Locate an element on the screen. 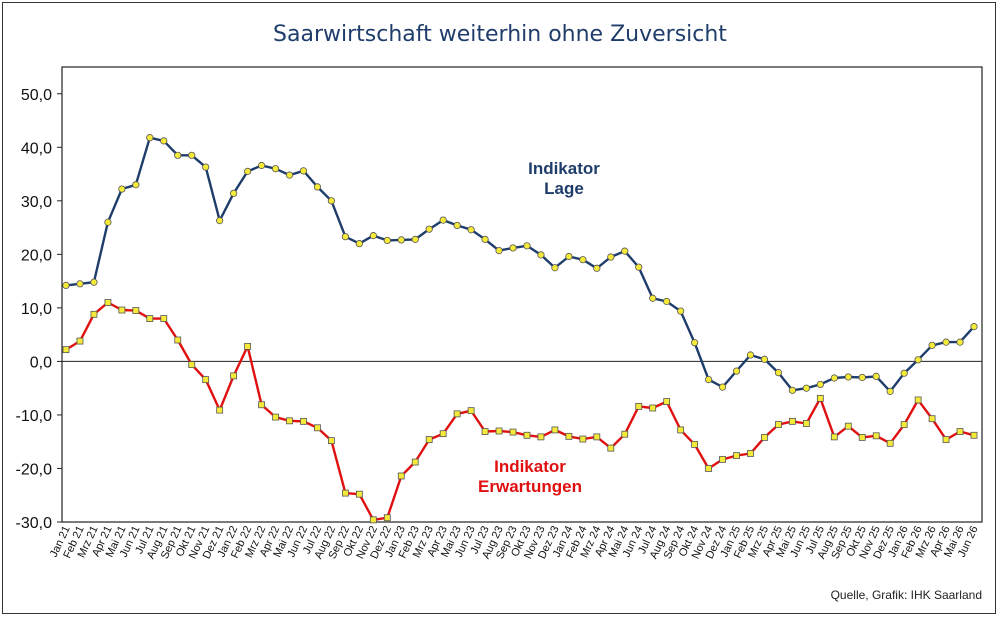 This screenshot has width=1000, height=618. source-note: Quelle, Grafik: IHK Saarland is located at coordinates (906, 595).